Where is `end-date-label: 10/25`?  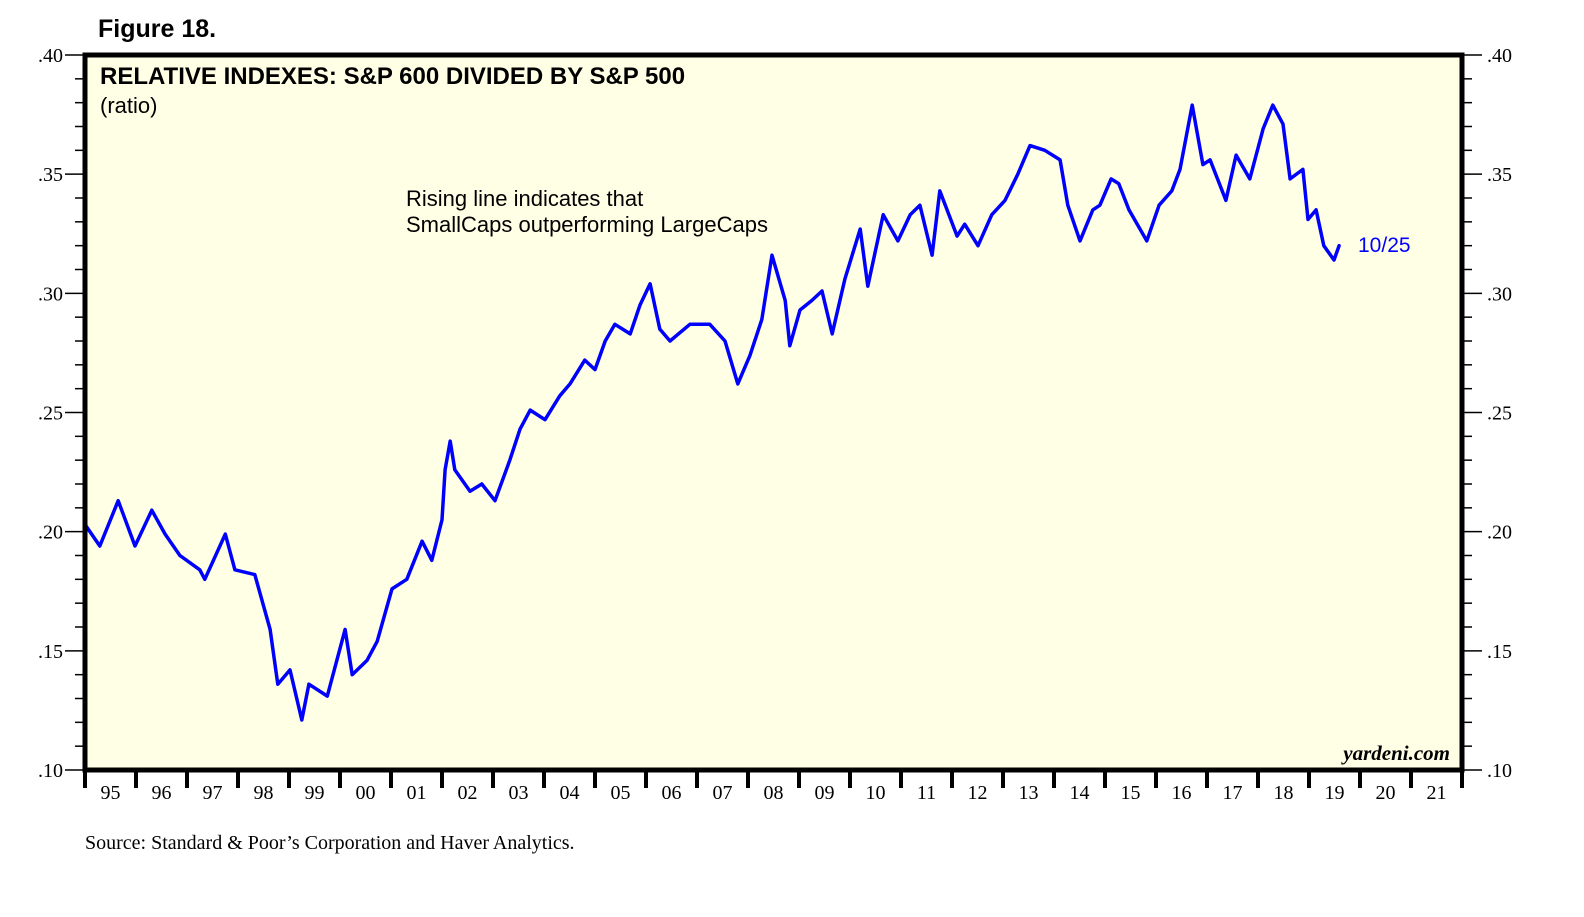
end-date-label: 10/25 is located at coordinates (1384, 245).